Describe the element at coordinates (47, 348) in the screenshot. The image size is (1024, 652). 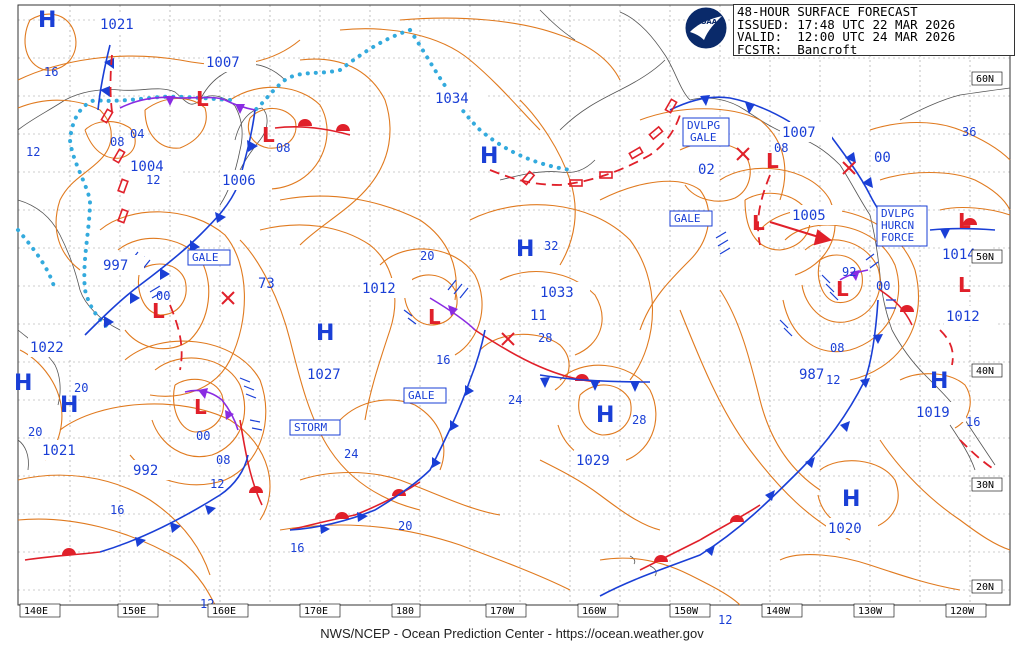
I see `pressure-label-h9: 1022` at that location.